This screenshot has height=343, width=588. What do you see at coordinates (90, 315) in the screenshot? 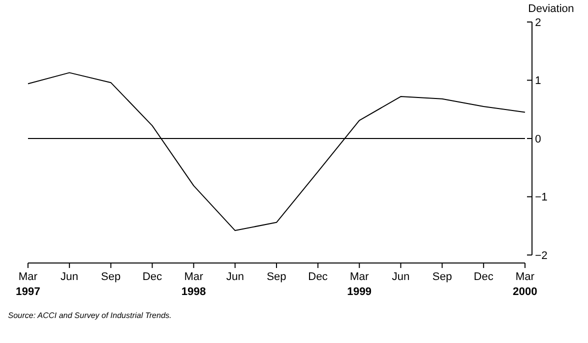
I see `source-note: Source: ACCI and Survey of Industrial Trends.` at bounding box center [90, 315].